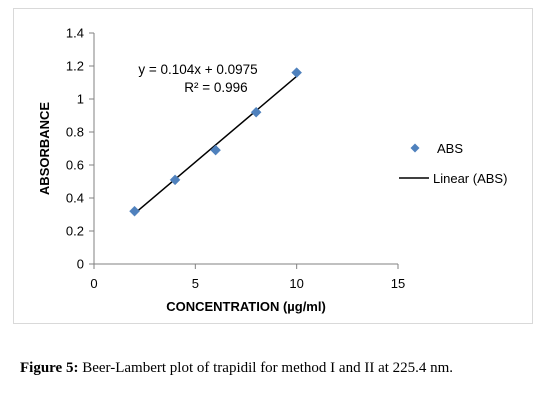 The image size is (553, 400). I want to click on x-tick-label: 10, so click(296, 283).